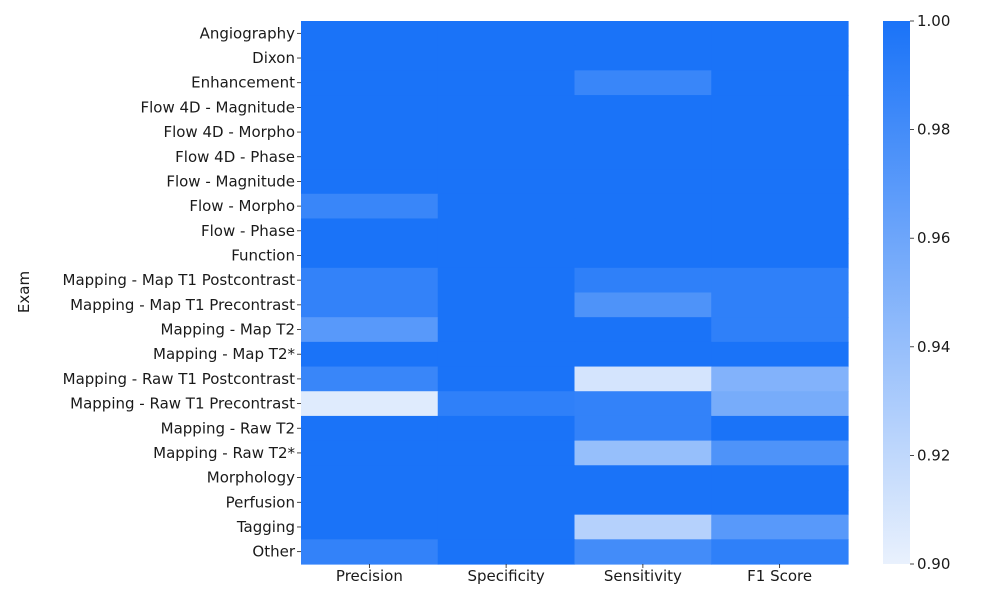 The width and height of the screenshot is (1000, 600). Describe the element at coordinates (248, 33) in the screenshot. I see `row-label: Angiography` at that location.